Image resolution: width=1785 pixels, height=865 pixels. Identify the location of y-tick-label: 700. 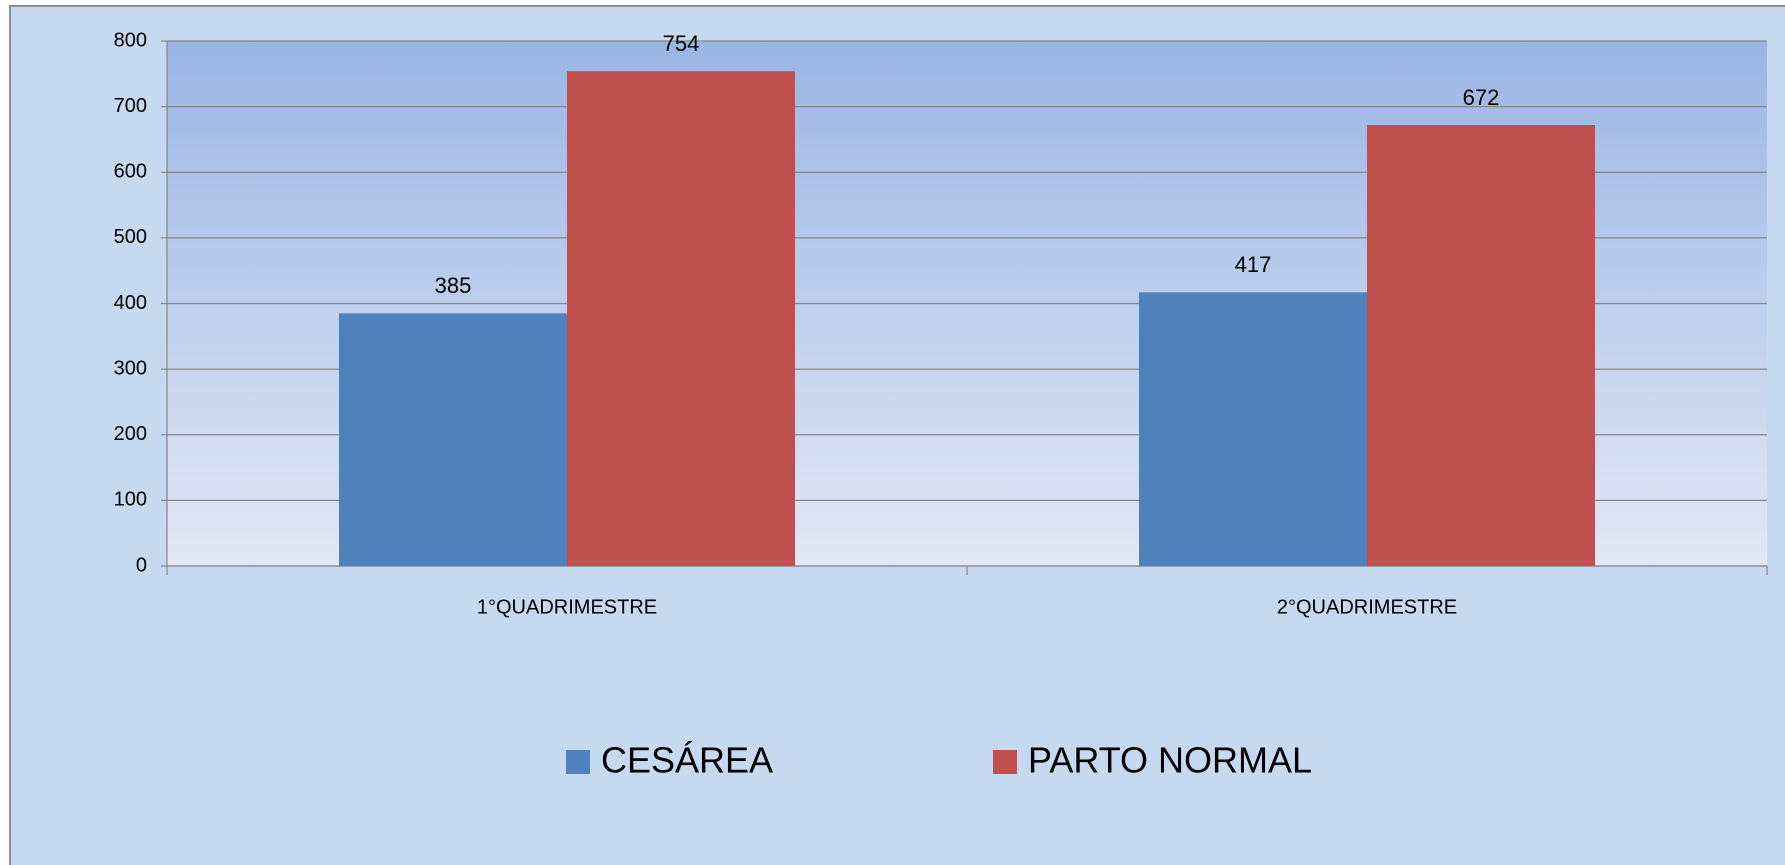
(130, 106).